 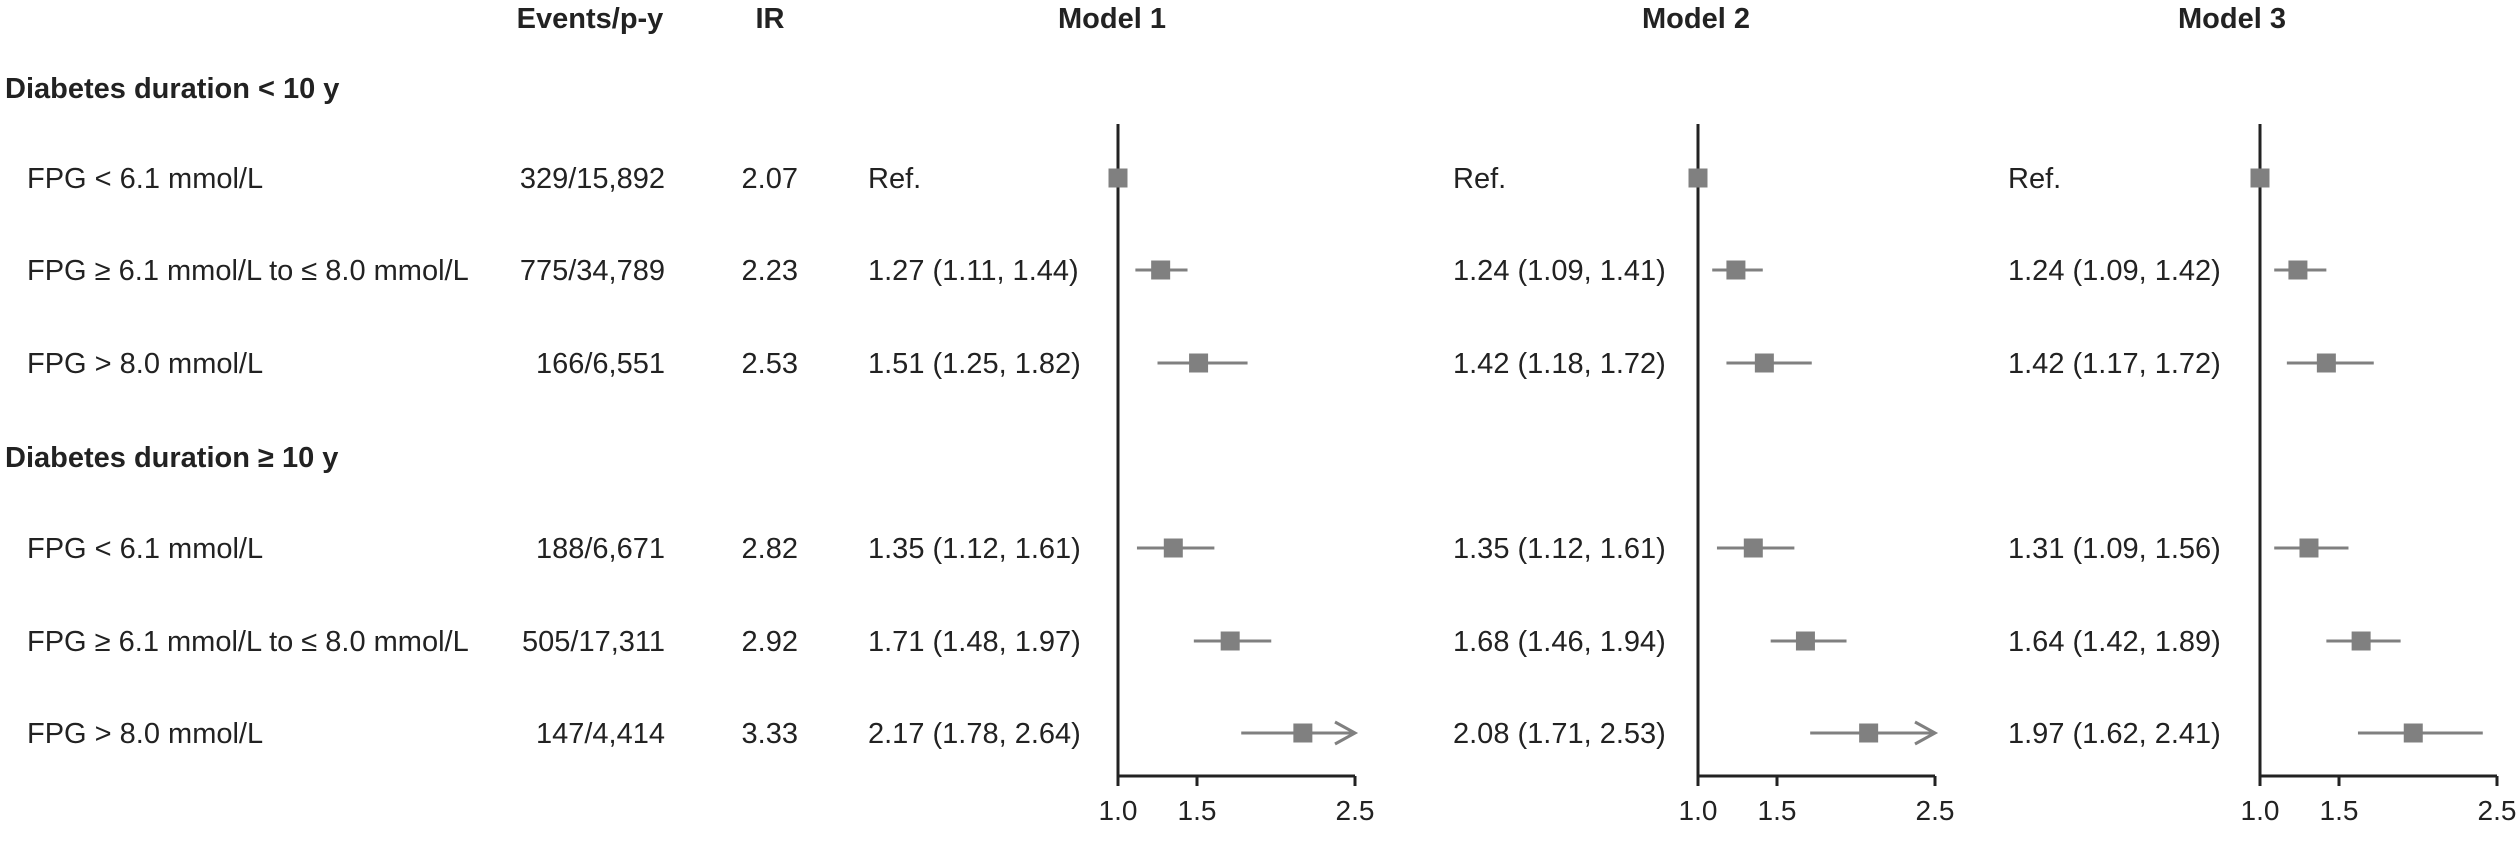 What do you see at coordinates (769, 271) in the screenshot?
I see `row-ir: 2.23` at bounding box center [769, 271].